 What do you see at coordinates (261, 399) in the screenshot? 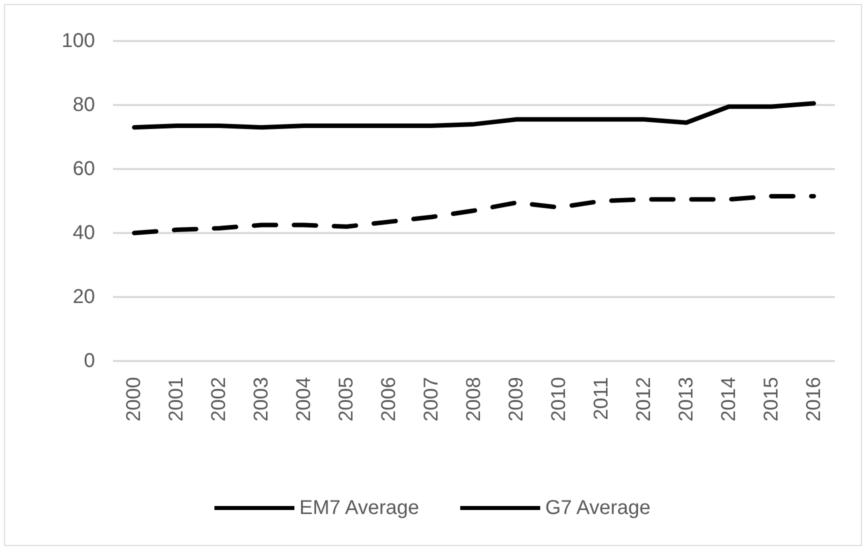
I see `x-tick-label: 2003` at bounding box center [261, 399].